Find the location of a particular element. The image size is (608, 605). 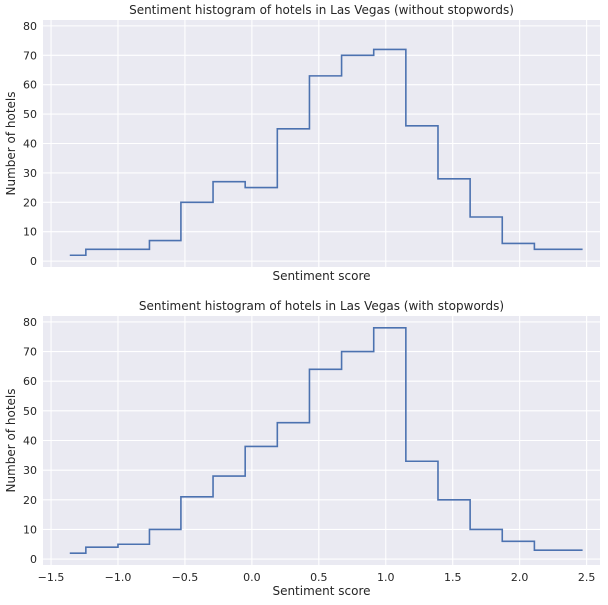

bottom-x-tick-label: 0.5 is located at coordinates (319, 577).